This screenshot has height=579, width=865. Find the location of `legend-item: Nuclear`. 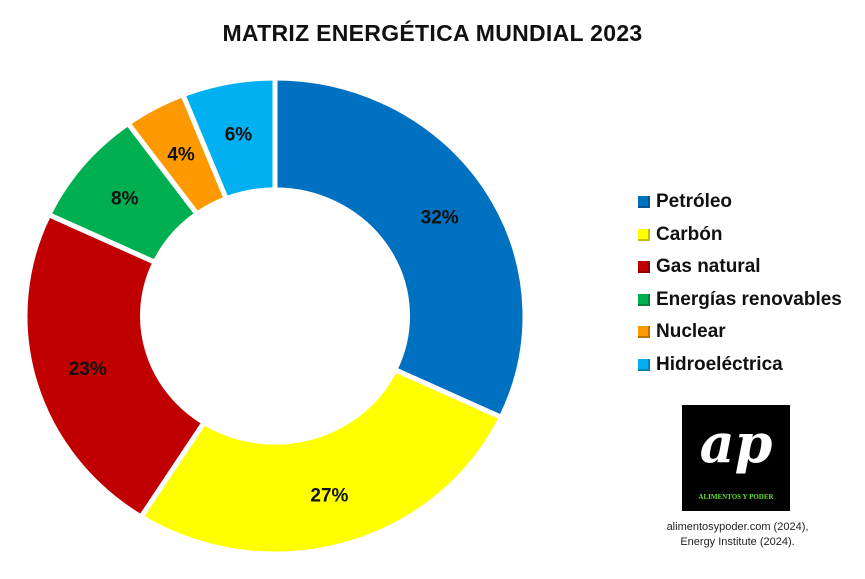

legend-item: Nuclear is located at coordinates (740, 332).